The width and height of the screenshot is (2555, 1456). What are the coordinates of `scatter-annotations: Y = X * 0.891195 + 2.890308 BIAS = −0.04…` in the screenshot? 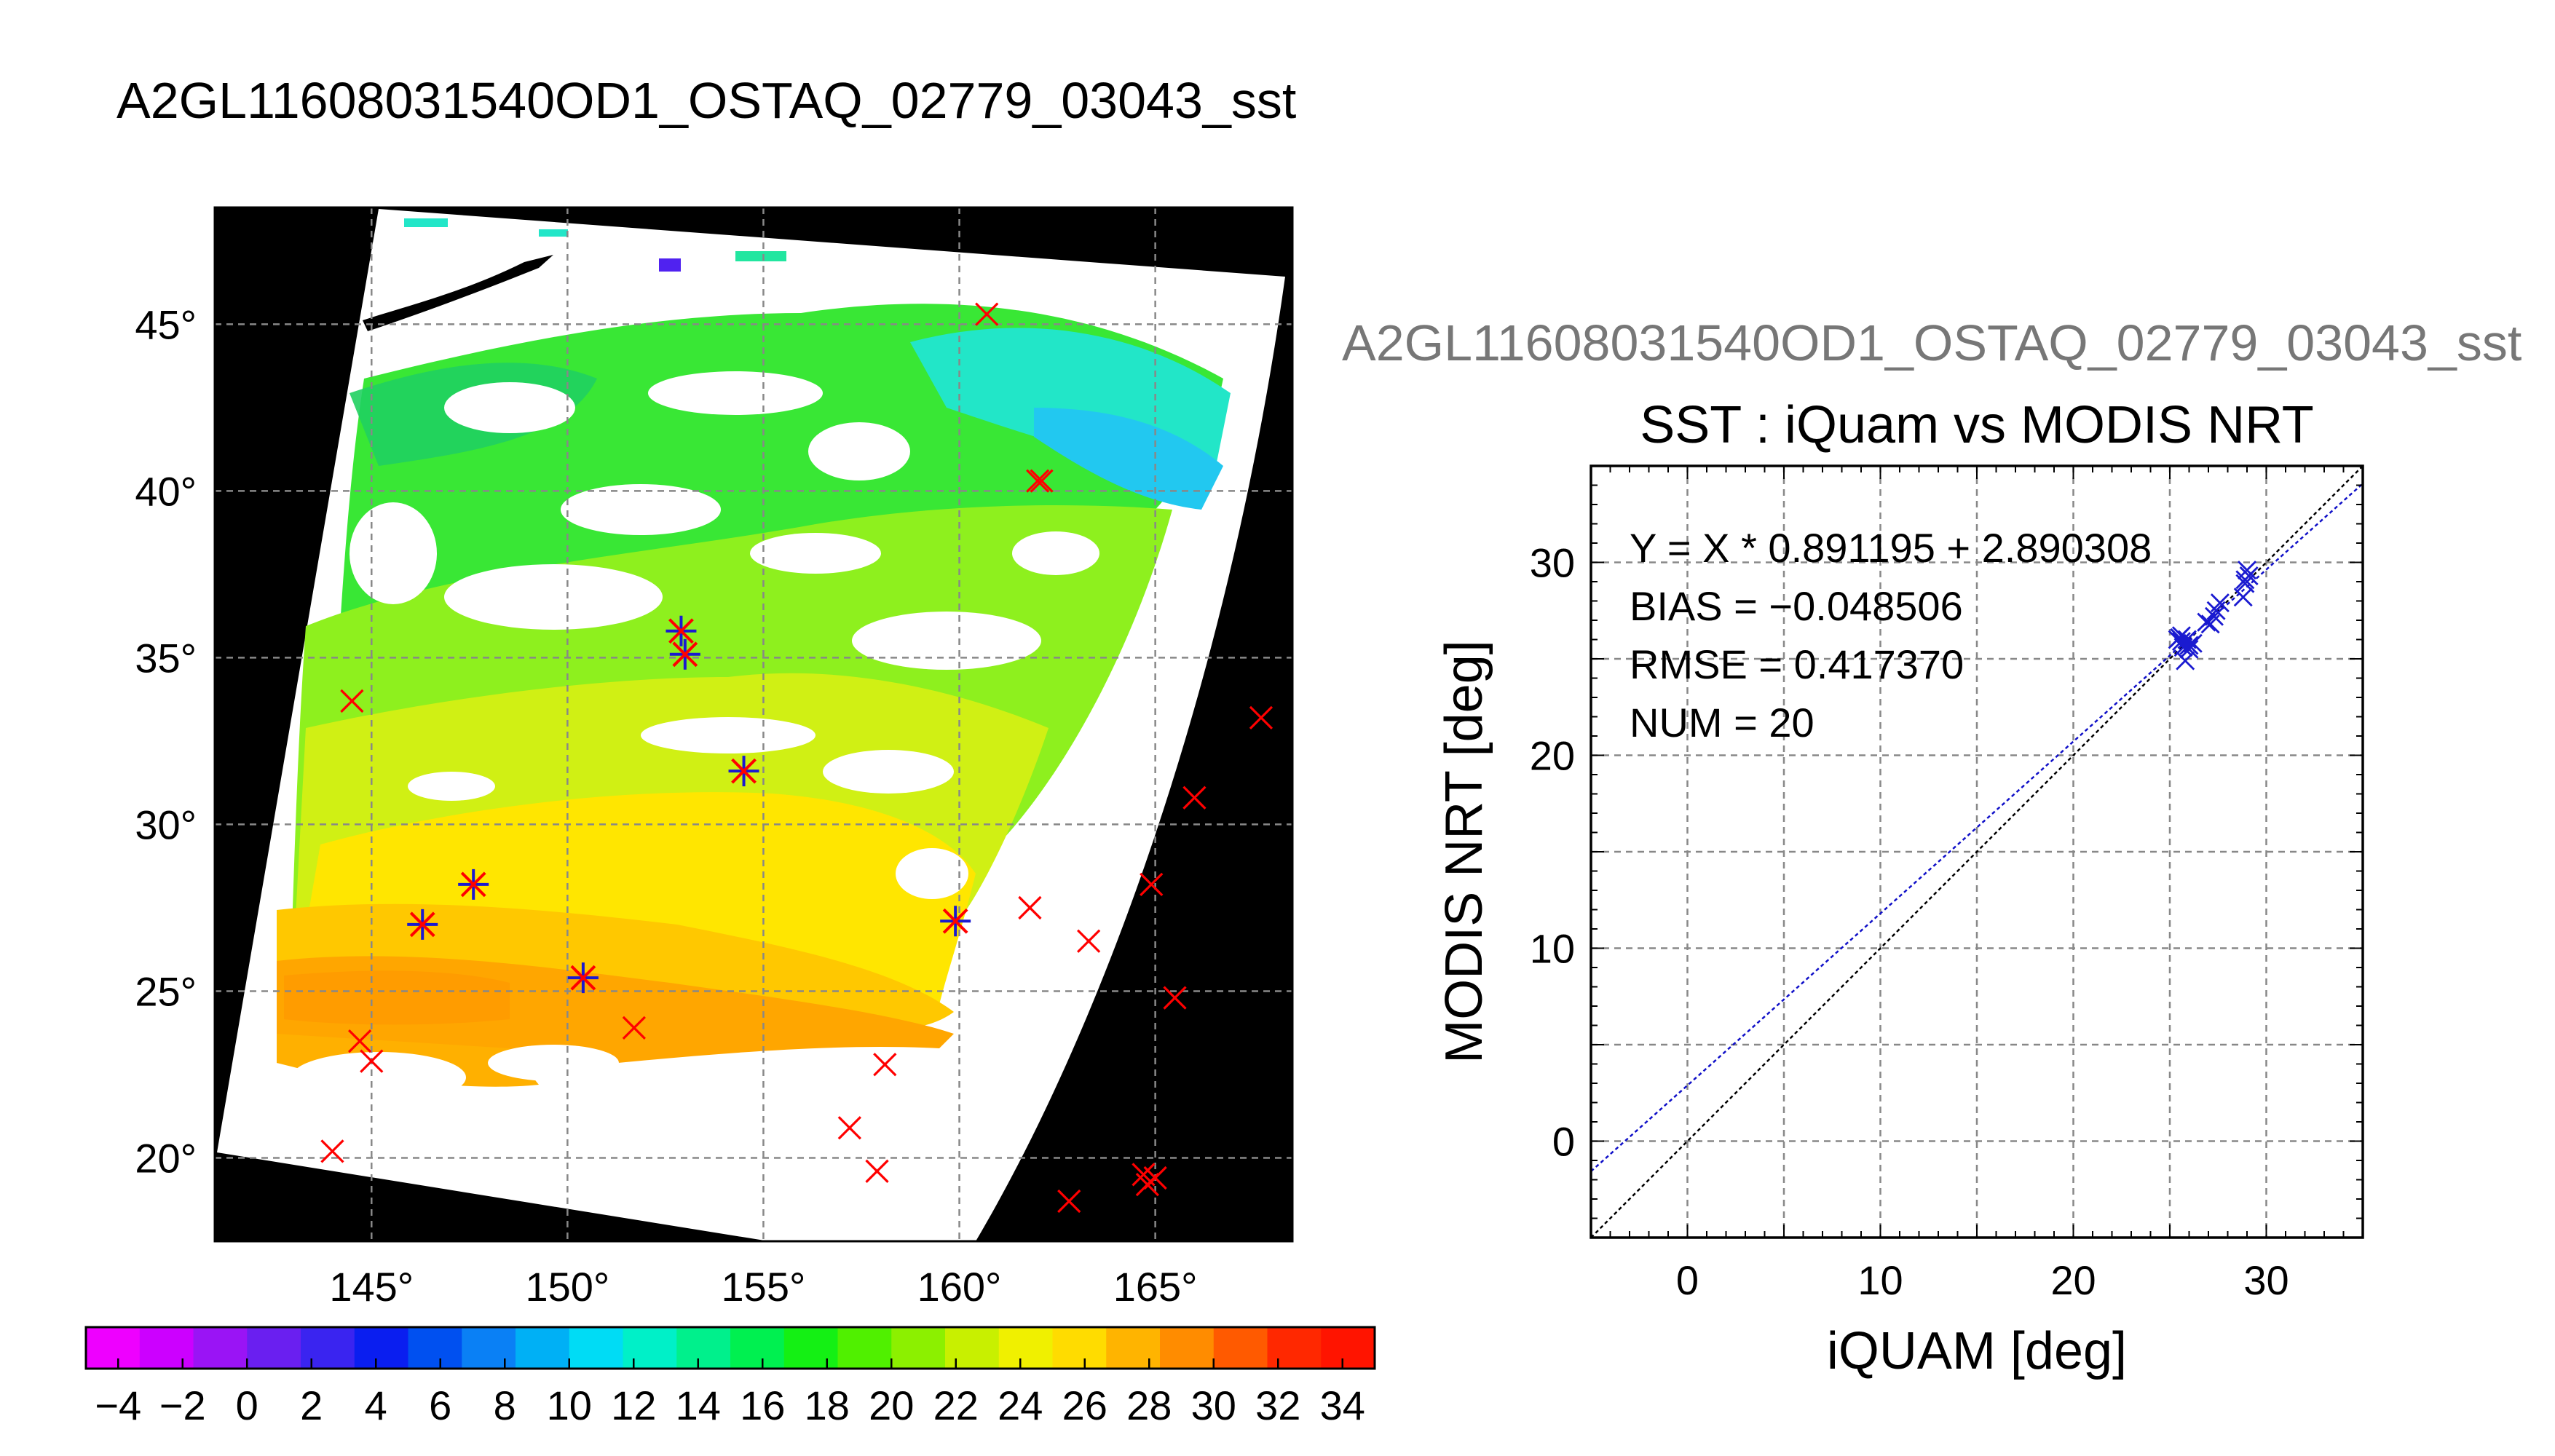 It's located at (1891, 635).